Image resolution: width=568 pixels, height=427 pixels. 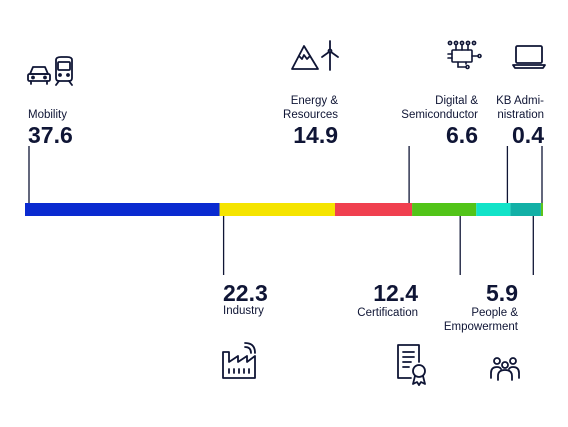 I want to click on label-digital-line1: Digital &, so click(x=456, y=101).